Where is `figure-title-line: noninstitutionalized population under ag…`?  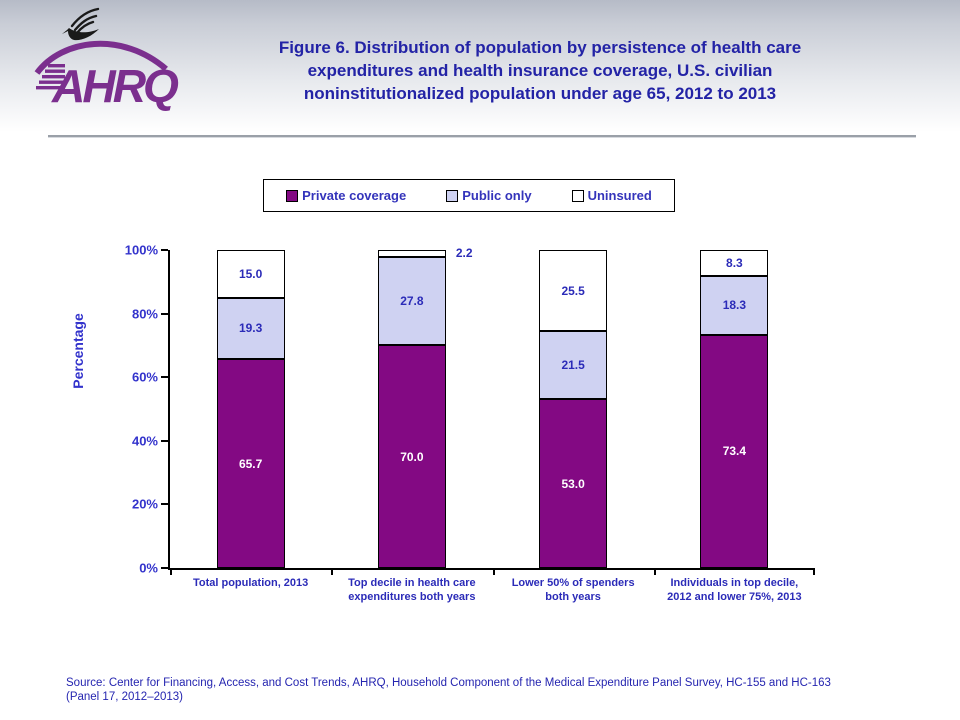
figure-title-line: noninstitutionalized population under ag… is located at coordinates (540, 93).